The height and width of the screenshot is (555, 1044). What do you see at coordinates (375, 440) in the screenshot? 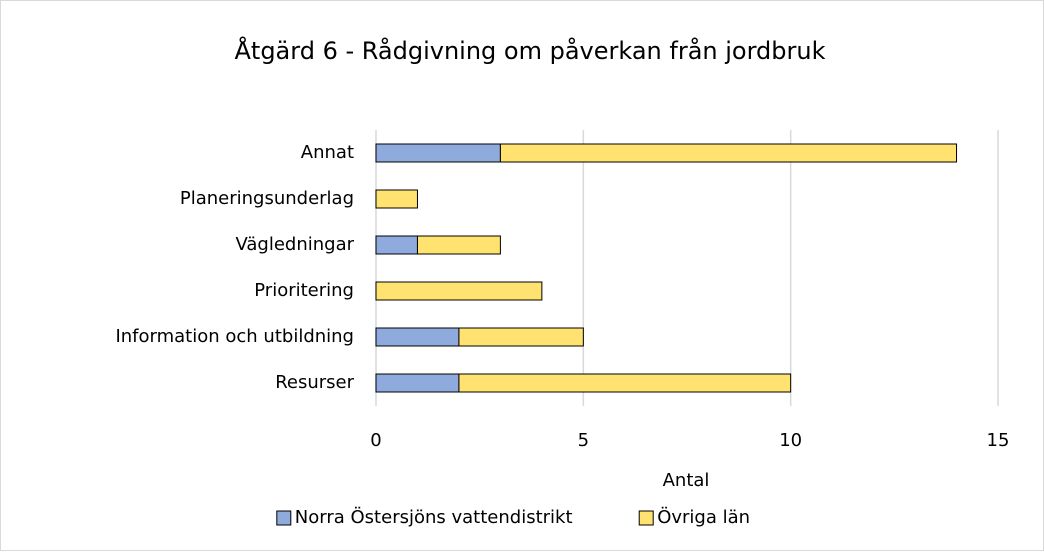
I see `x-tick-label: 0` at bounding box center [375, 440].